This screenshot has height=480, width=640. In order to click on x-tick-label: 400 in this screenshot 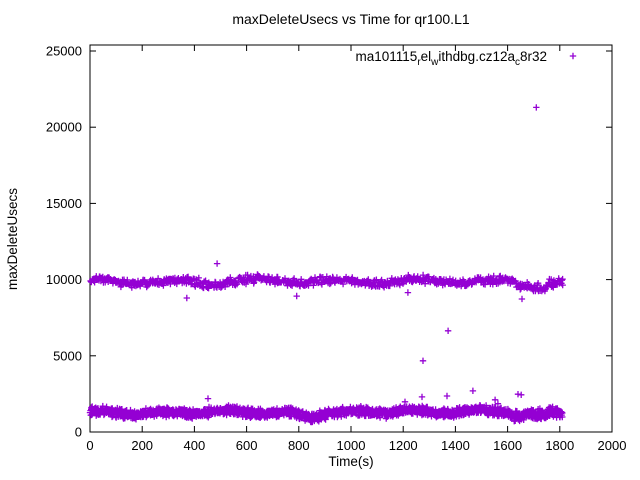, I will do `click(195, 445)`.